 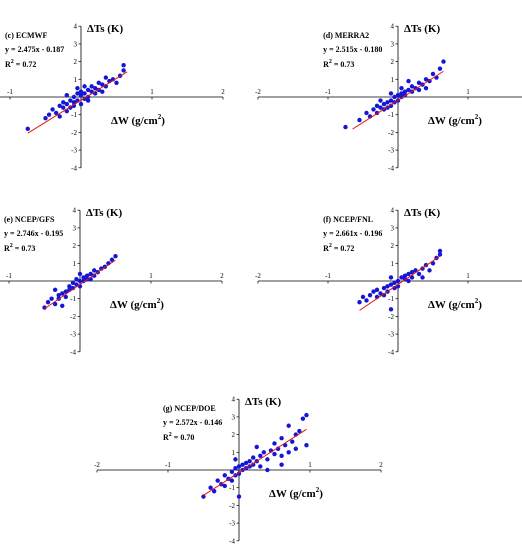 What do you see at coordinates (391, 151) in the screenshot?
I see `y-tick-label: -3` at bounding box center [391, 151].